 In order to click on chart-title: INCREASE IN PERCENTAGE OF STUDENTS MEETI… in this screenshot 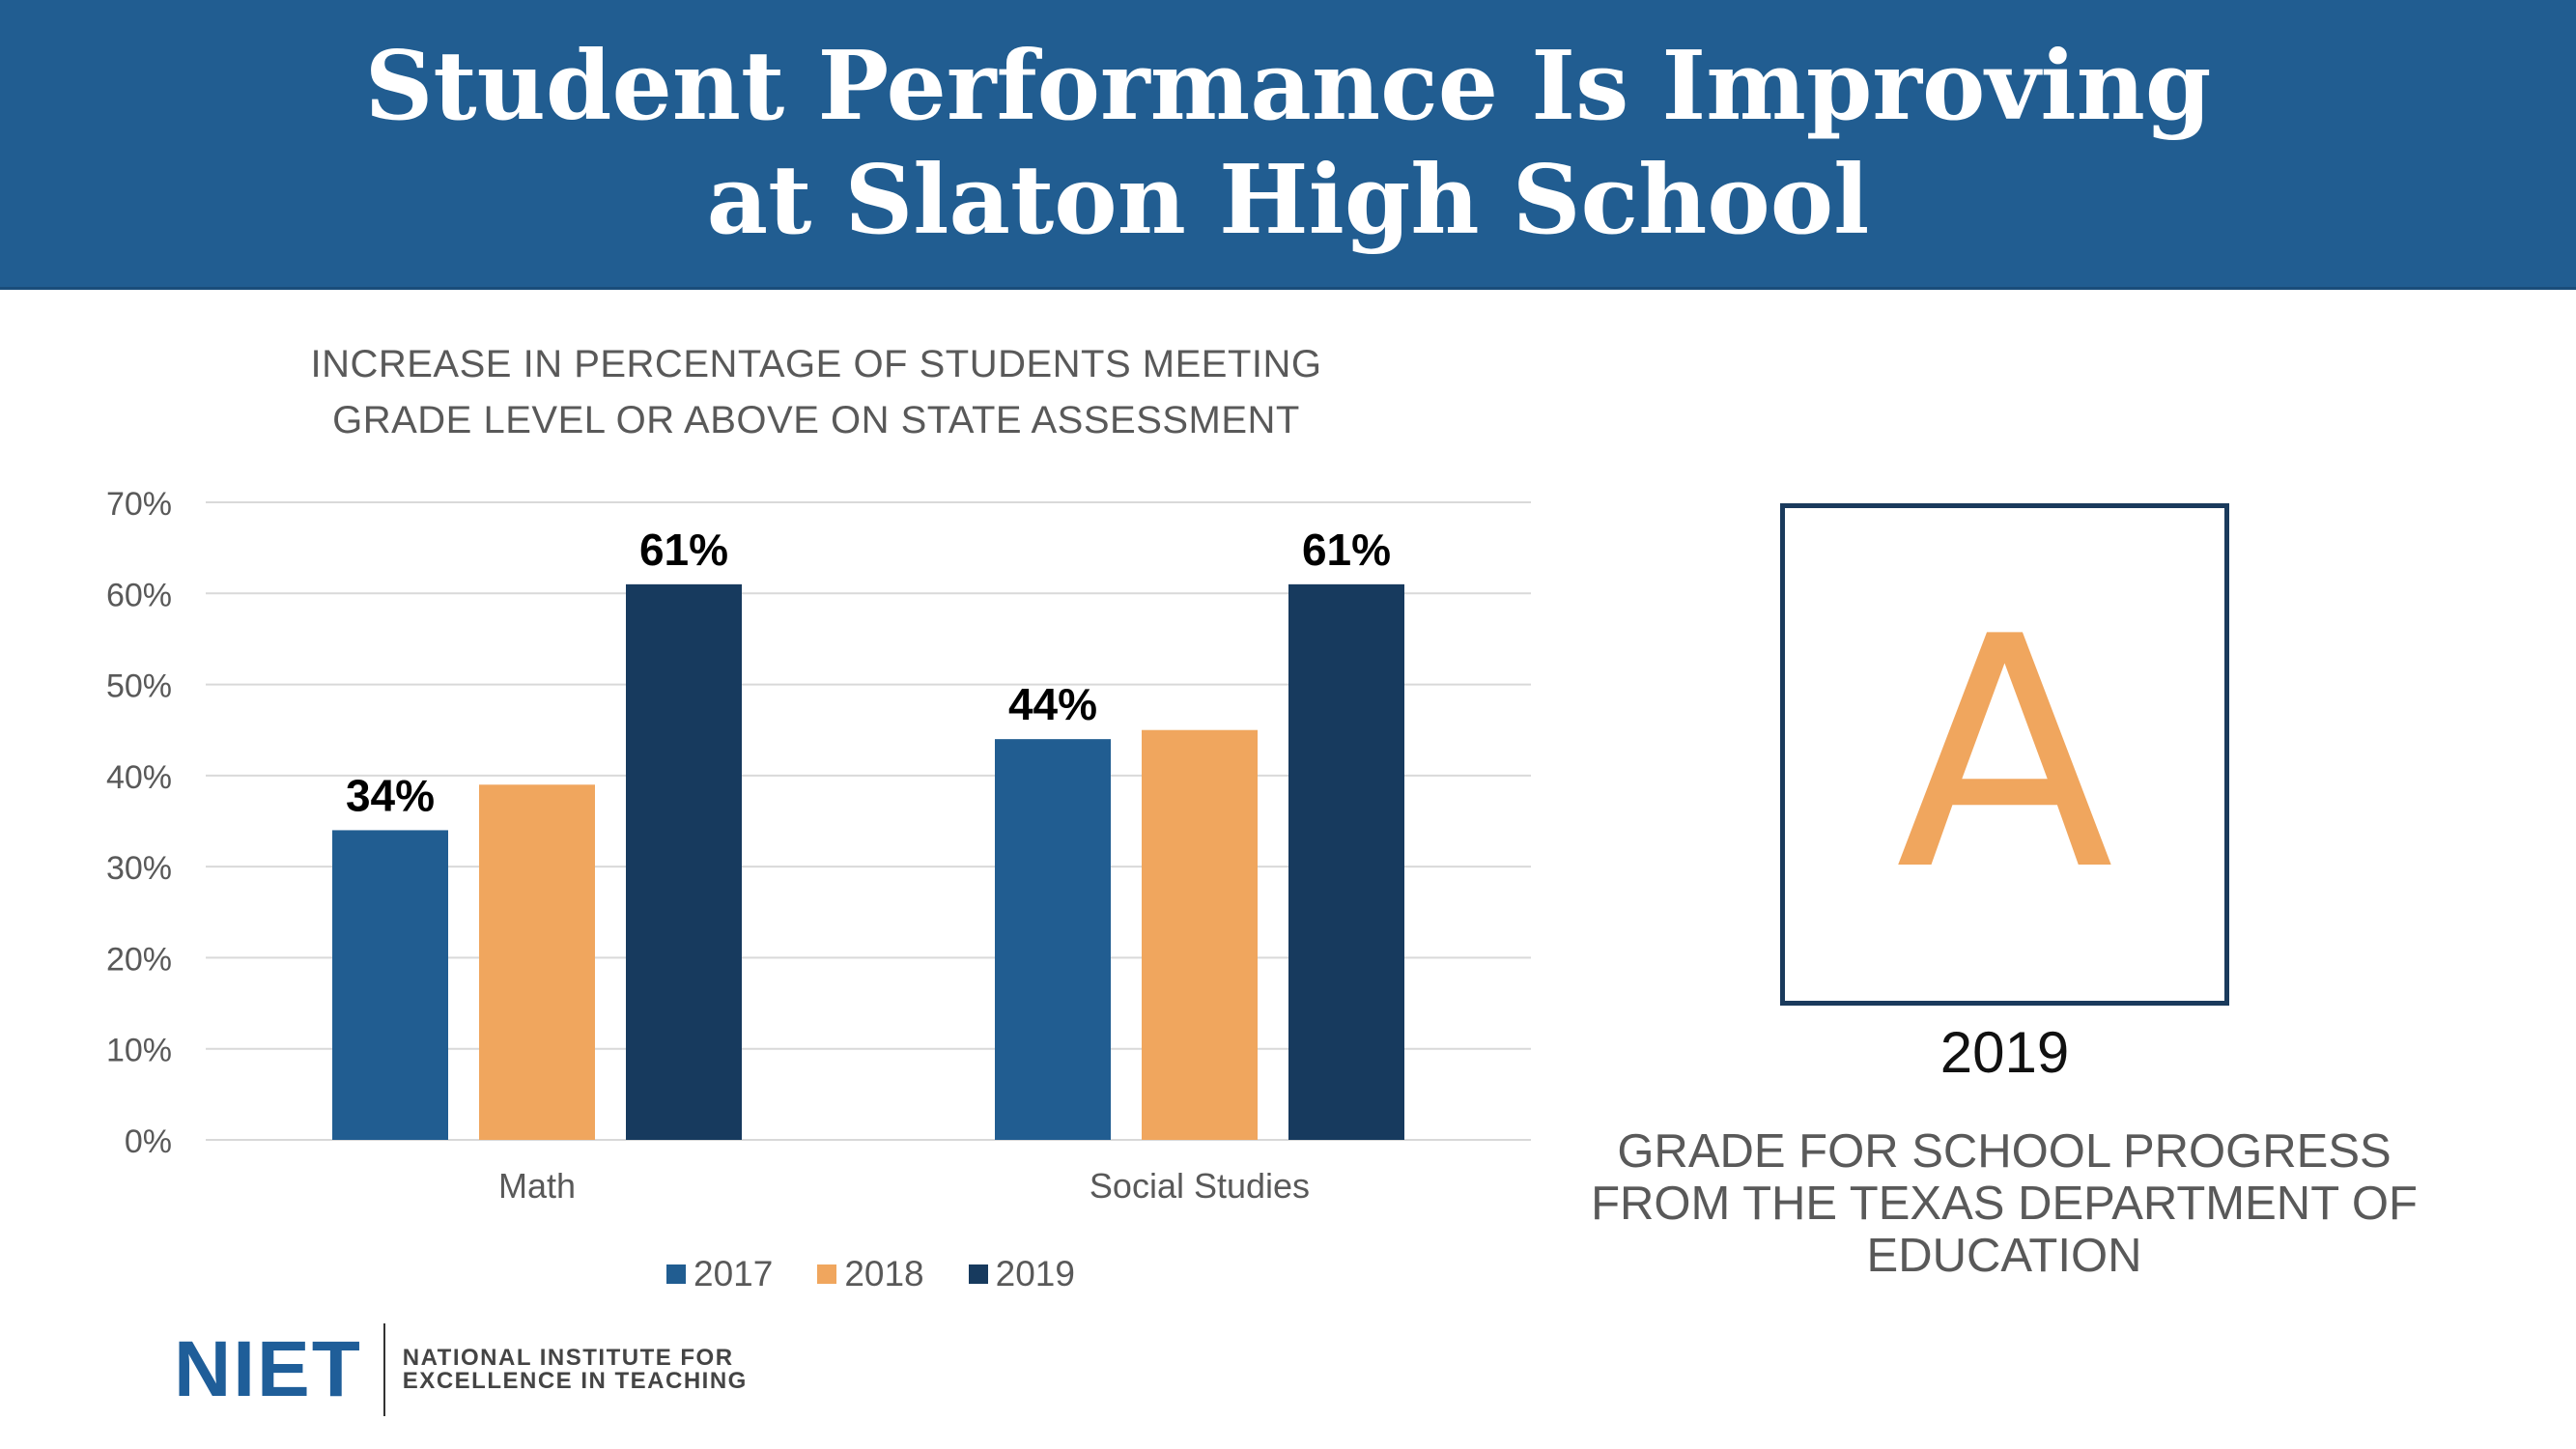, I will do `click(816, 392)`.